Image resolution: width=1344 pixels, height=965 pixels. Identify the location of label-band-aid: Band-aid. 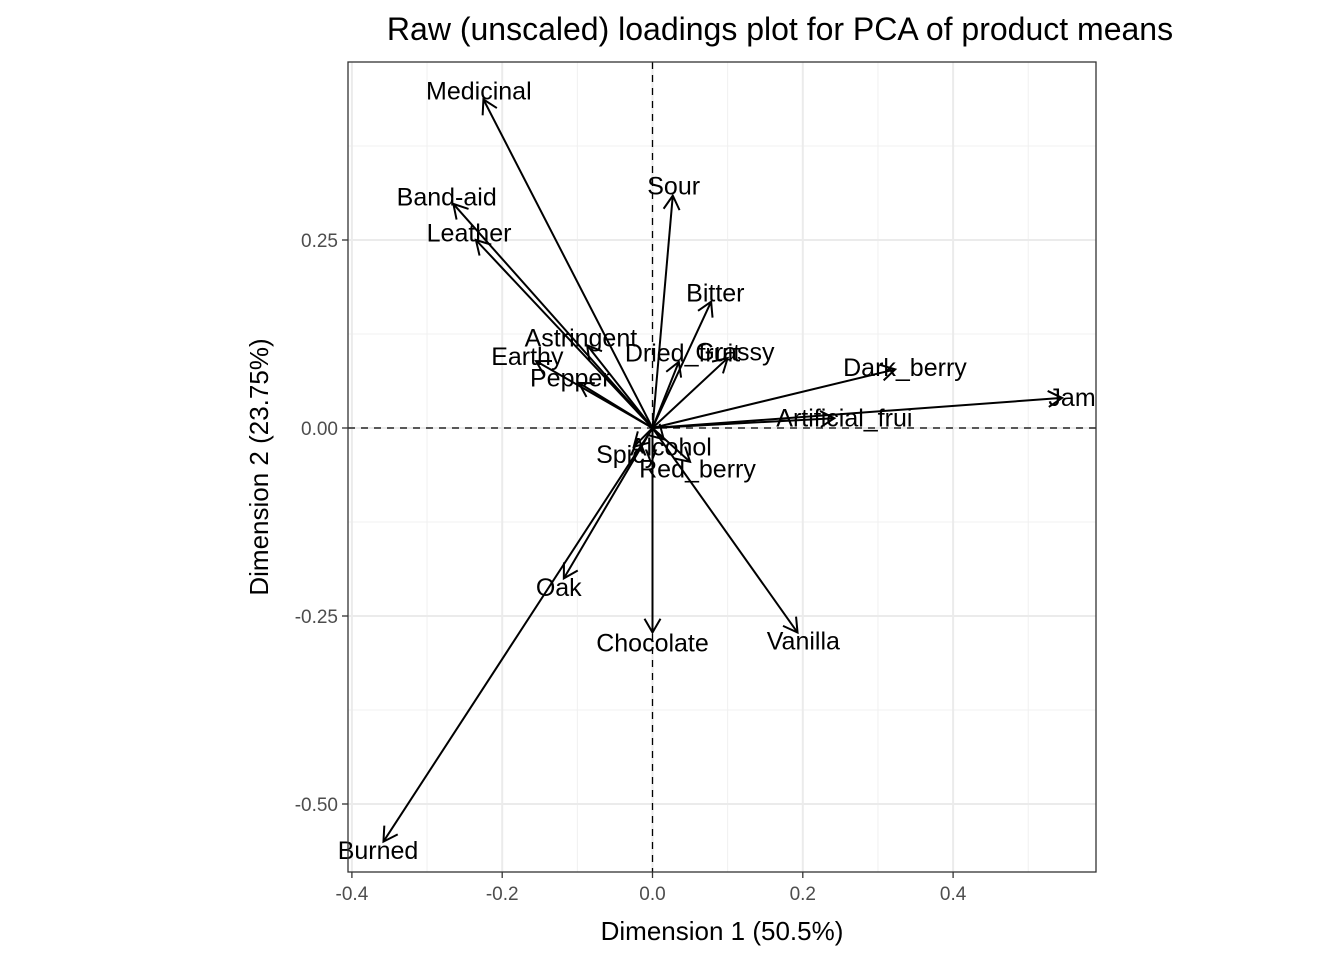
(447, 197).